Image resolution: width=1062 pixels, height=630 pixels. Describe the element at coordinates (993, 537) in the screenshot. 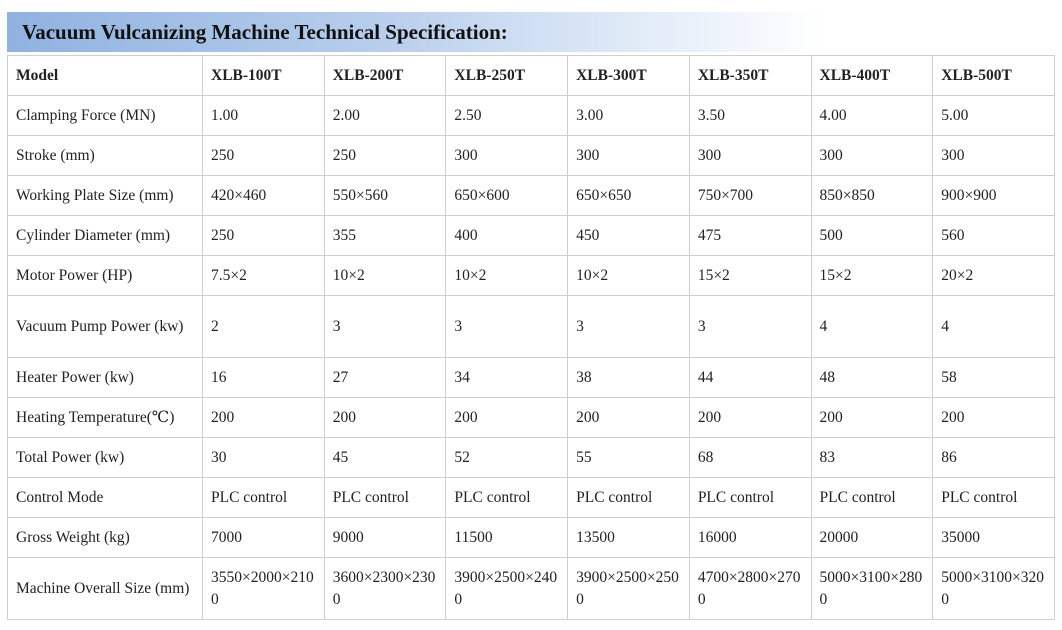

I see `cell: 35000` at that location.